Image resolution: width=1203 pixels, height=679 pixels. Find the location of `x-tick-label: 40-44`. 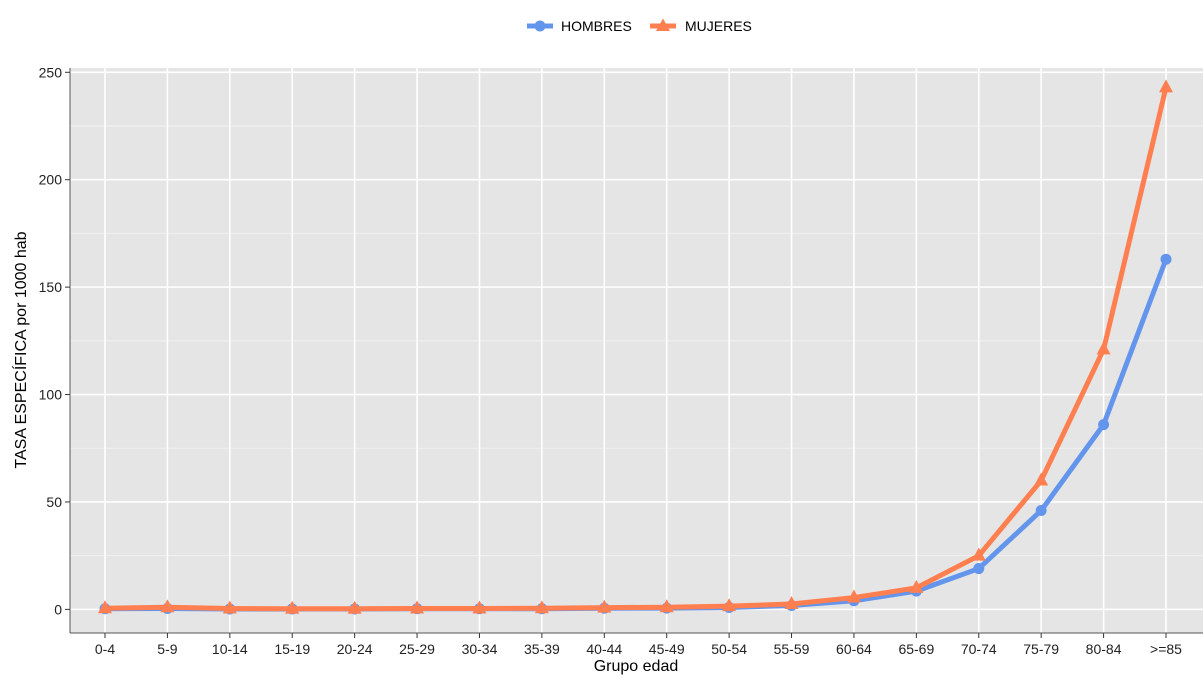

x-tick-label: 40-44 is located at coordinates (604, 649).